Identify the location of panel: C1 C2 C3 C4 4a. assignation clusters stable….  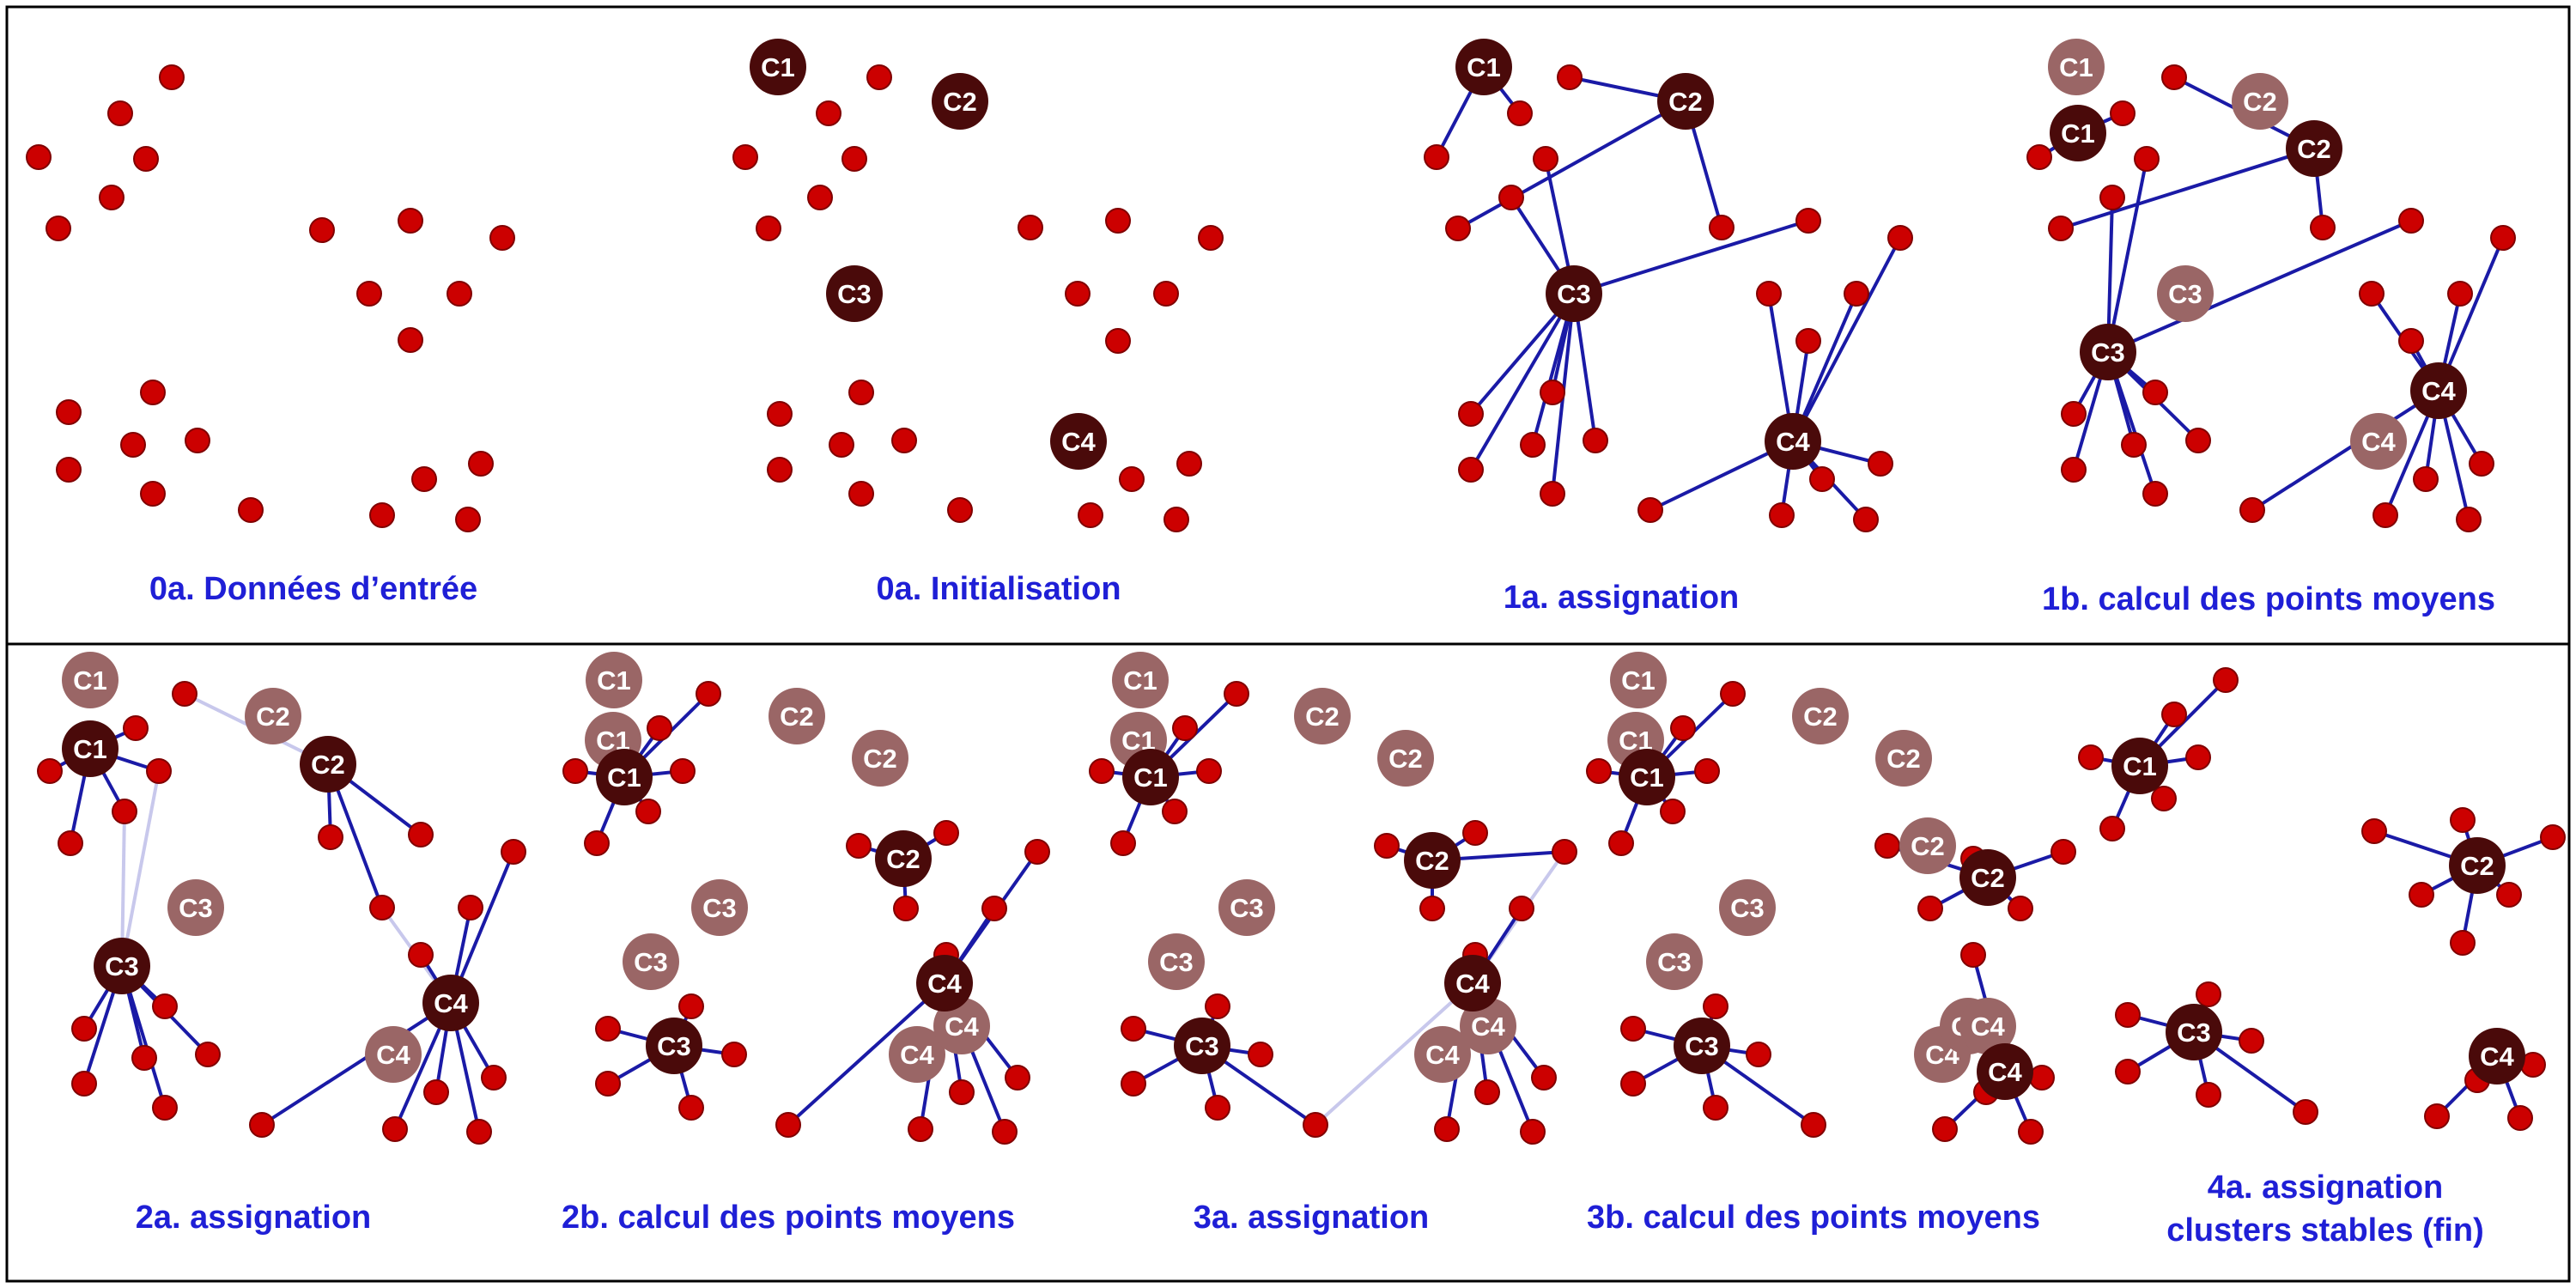
(2322, 958).